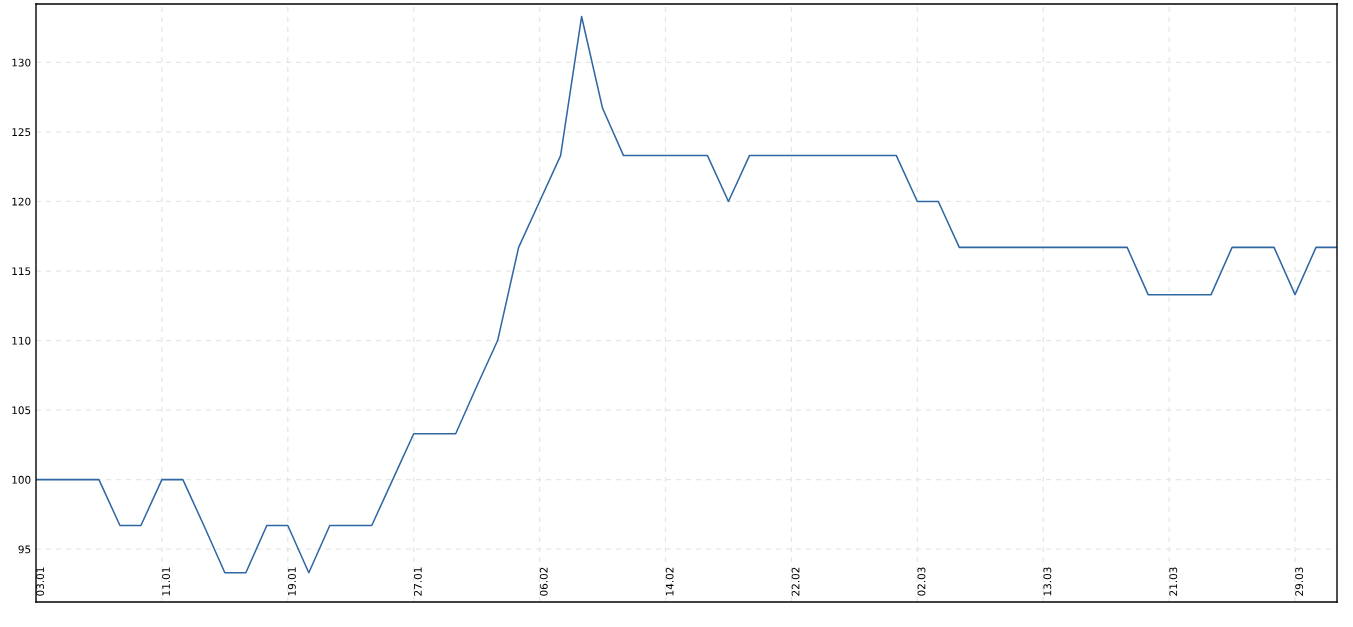  What do you see at coordinates (795, 581) in the screenshot?
I see `x-tick-label: 22.02` at bounding box center [795, 581].